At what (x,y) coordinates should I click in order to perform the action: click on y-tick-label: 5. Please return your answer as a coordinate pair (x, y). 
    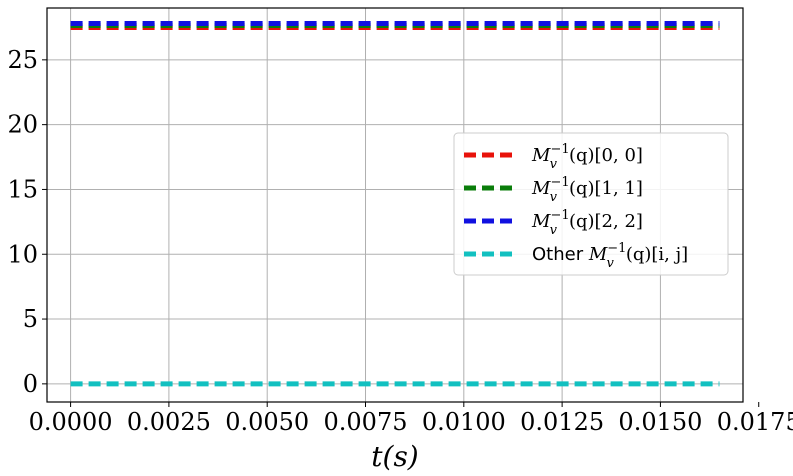
    Looking at the image, I should click on (30, 319).